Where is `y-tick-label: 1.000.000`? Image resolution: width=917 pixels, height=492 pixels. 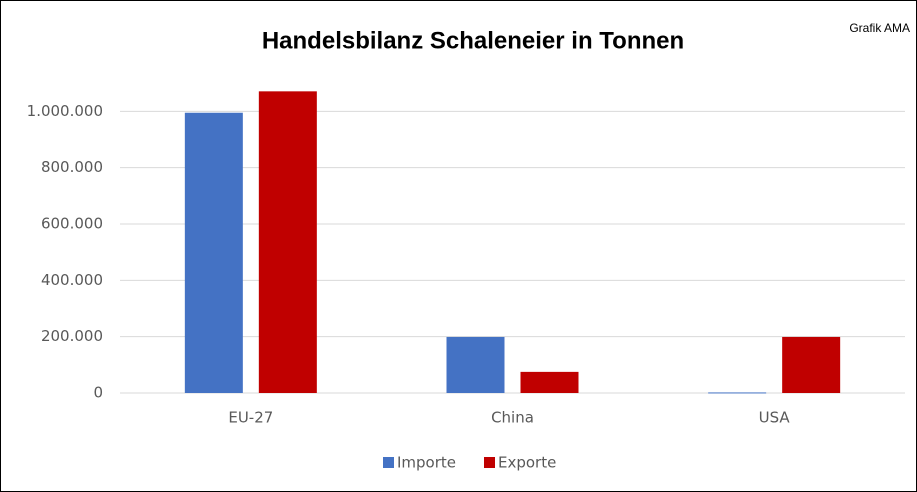
y-tick-label: 1.000.000 is located at coordinates (65, 111).